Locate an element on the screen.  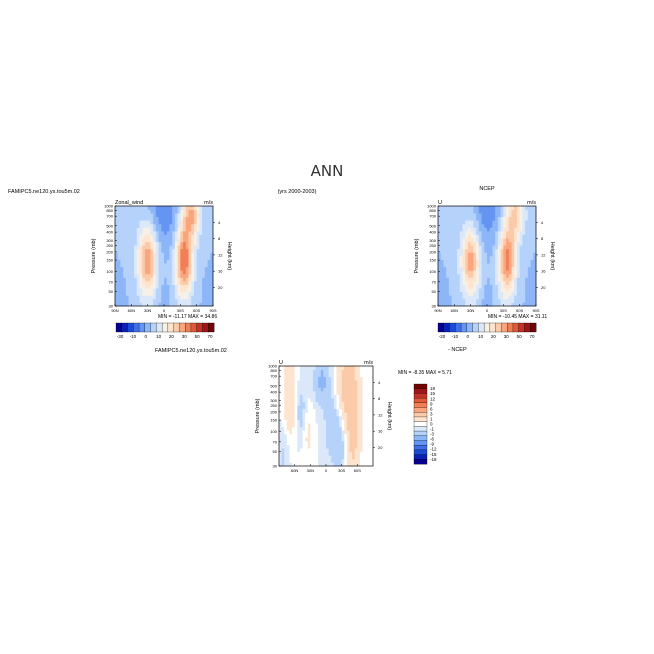
pressure-tick-label: 150 is located at coordinates (109, 260).